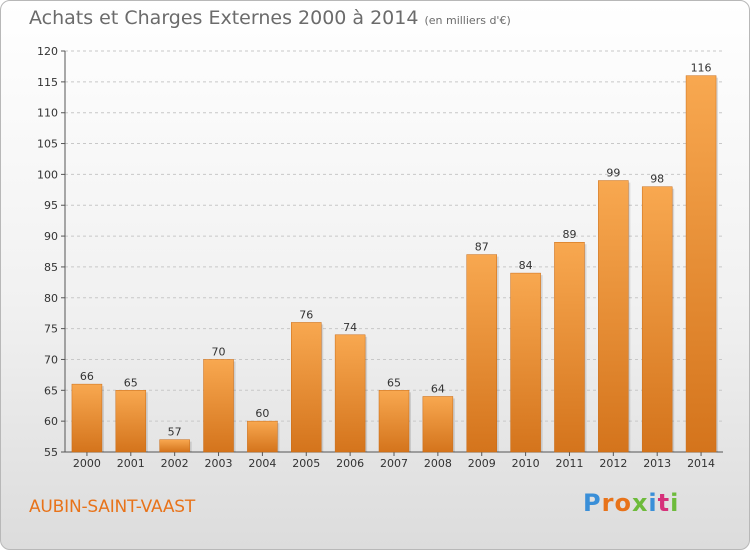 The image size is (750, 550). What do you see at coordinates (592, 503) in the screenshot?
I see `logo-letter: P` at bounding box center [592, 503].